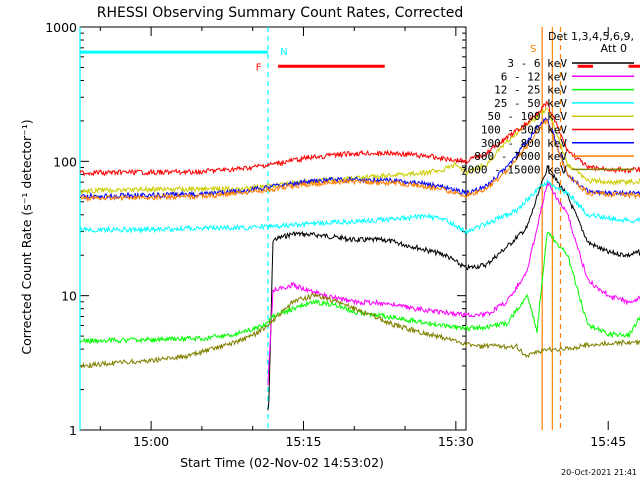  What do you see at coordinates (303, 441) in the screenshot?
I see `x-tick-label: 15:15` at bounding box center [303, 441].